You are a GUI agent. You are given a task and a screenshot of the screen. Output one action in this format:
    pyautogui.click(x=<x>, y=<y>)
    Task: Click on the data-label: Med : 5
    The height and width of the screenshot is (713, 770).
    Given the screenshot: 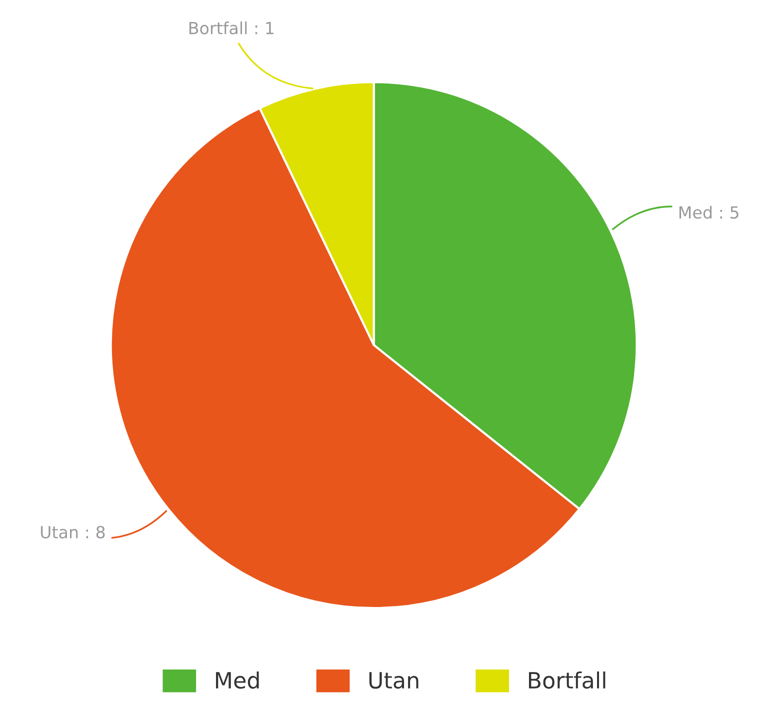 What is the action you would take?
    pyautogui.click(x=708, y=212)
    